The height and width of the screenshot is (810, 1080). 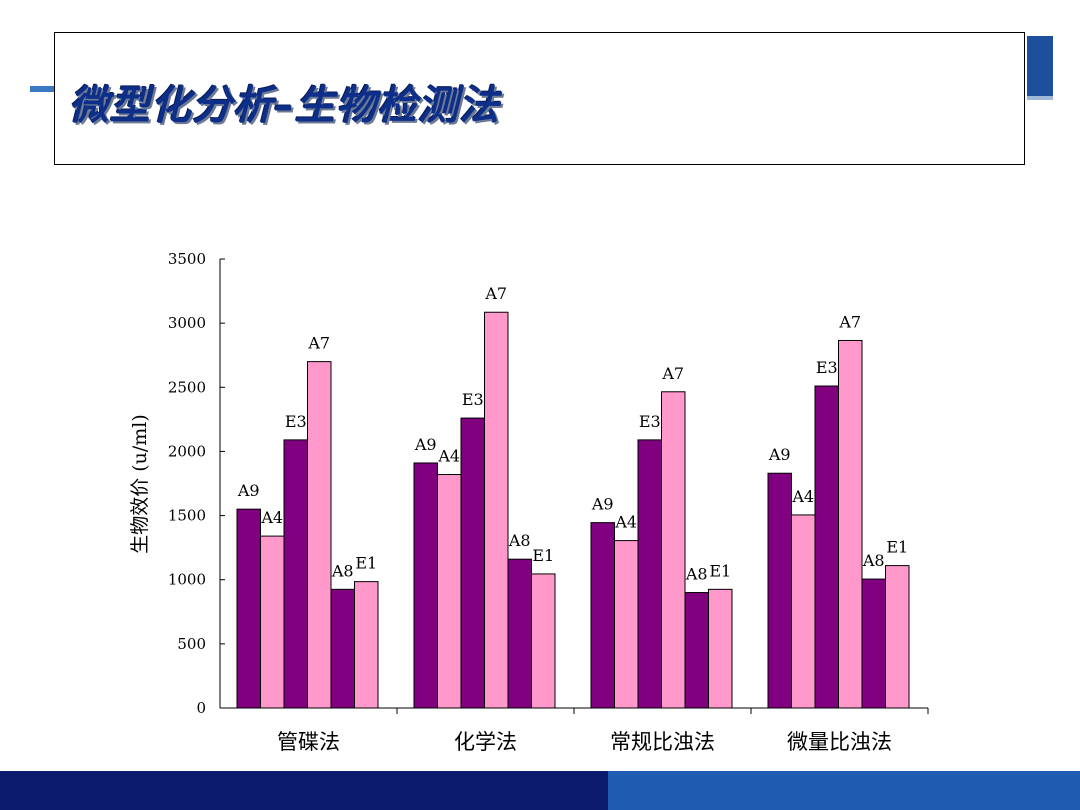 What do you see at coordinates (191, 644) in the screenshot?
I see `y-tick-label: 500` at bounding box center [191, 644].